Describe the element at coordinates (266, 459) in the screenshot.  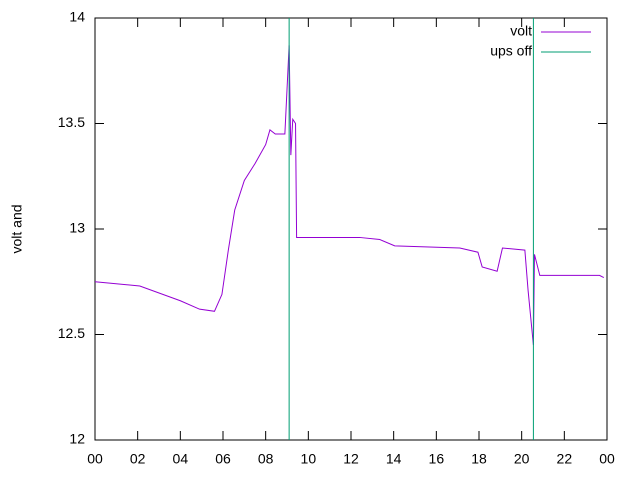
I see `x-tick-label: 08` at that location.